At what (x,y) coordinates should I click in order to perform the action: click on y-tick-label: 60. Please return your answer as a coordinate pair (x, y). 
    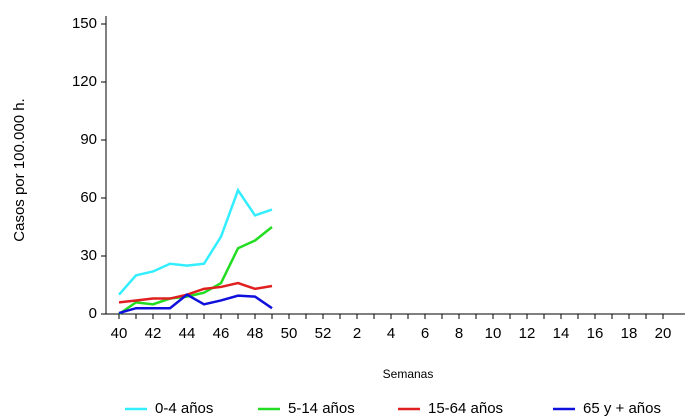
    Looking at the image, I should click on (88, 197).